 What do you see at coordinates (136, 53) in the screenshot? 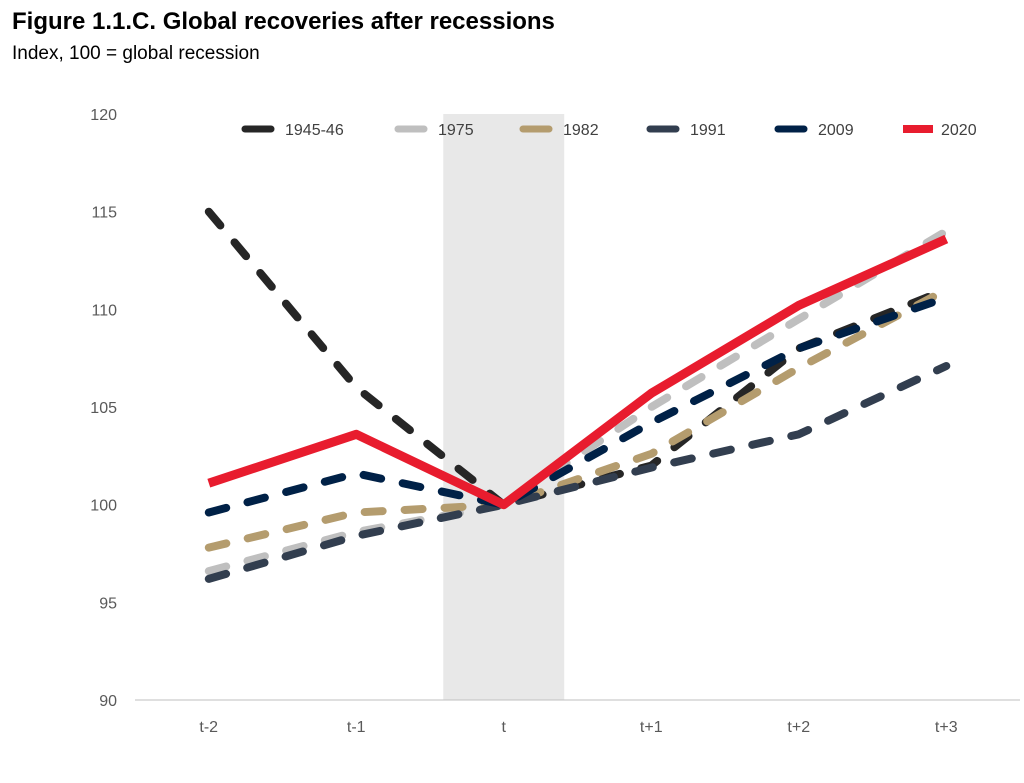
I see `chart-subtitle: Index, 100 = global recession` at bounding box center [136, 53].